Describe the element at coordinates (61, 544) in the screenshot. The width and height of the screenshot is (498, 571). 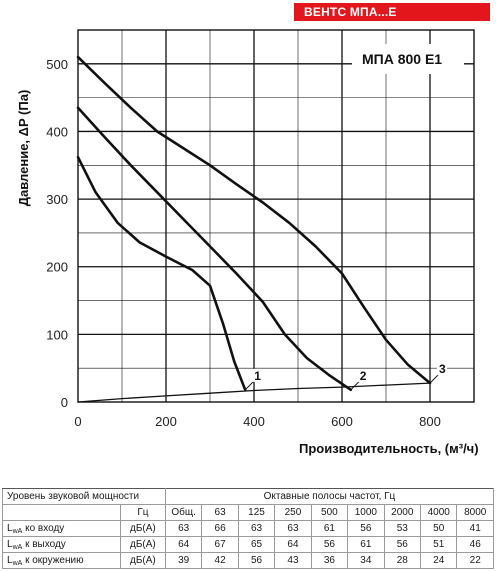
I see `row-label: LwA к выходу` at that location.